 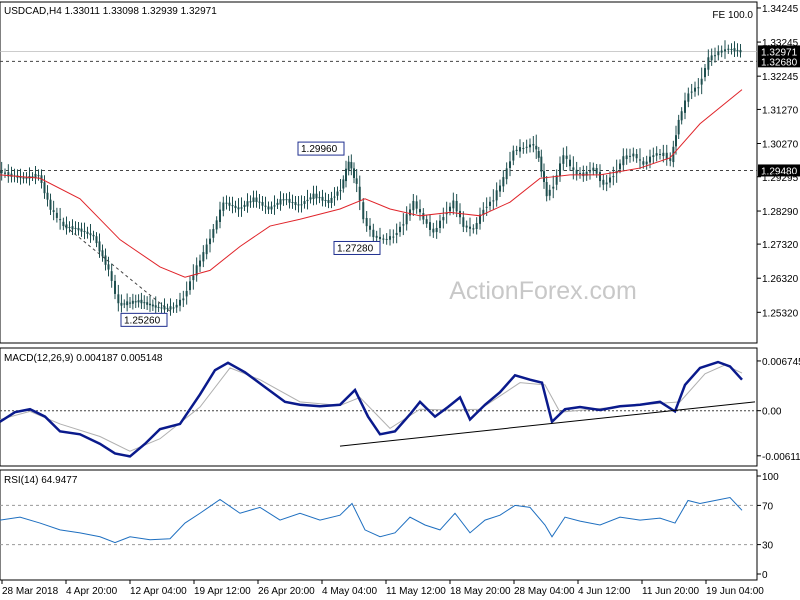 I want to click on price-y-tick-label: 1.28290, so click(x=780, y=212).